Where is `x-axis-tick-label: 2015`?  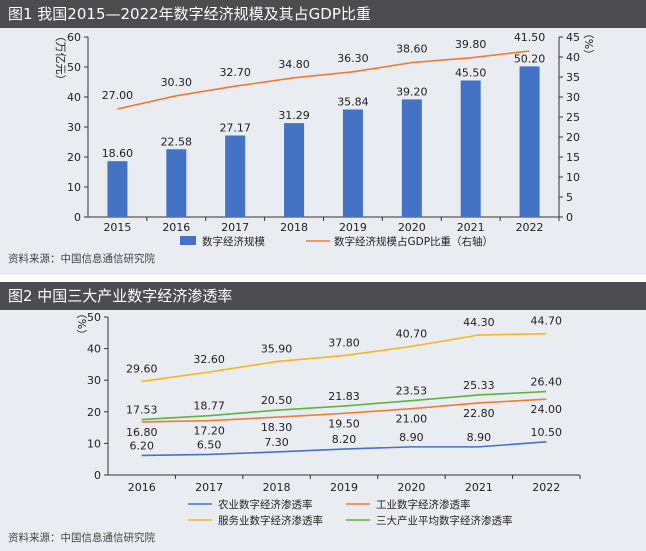 x-axis-tick-label: 2015 is located at coordinates (117, 227).